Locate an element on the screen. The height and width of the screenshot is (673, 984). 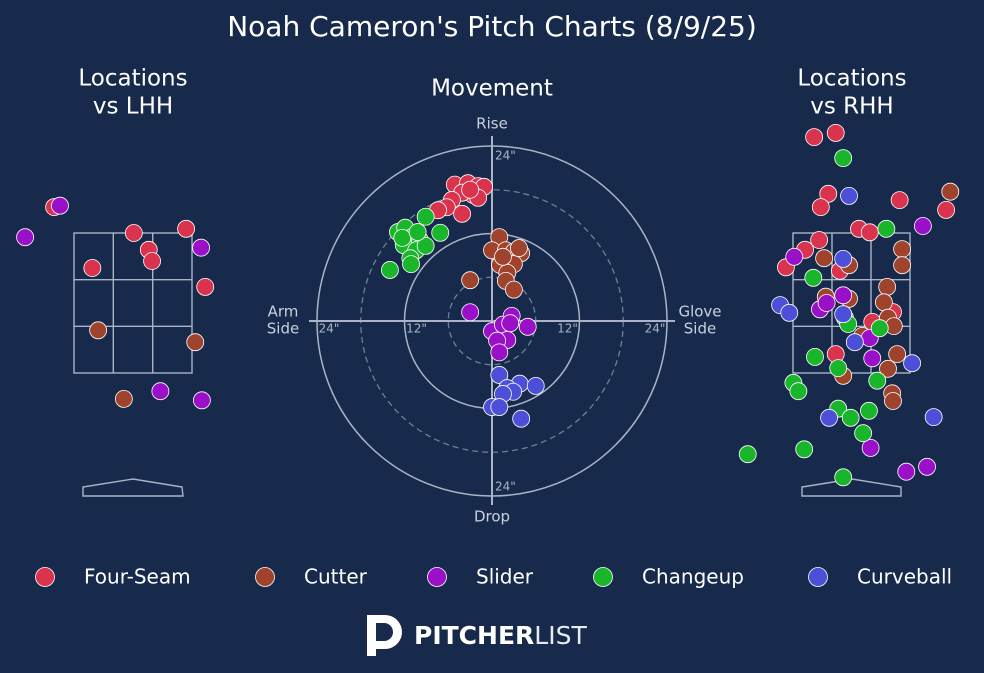
logo-bold: PITCHER is located at coordinates (474, 635).